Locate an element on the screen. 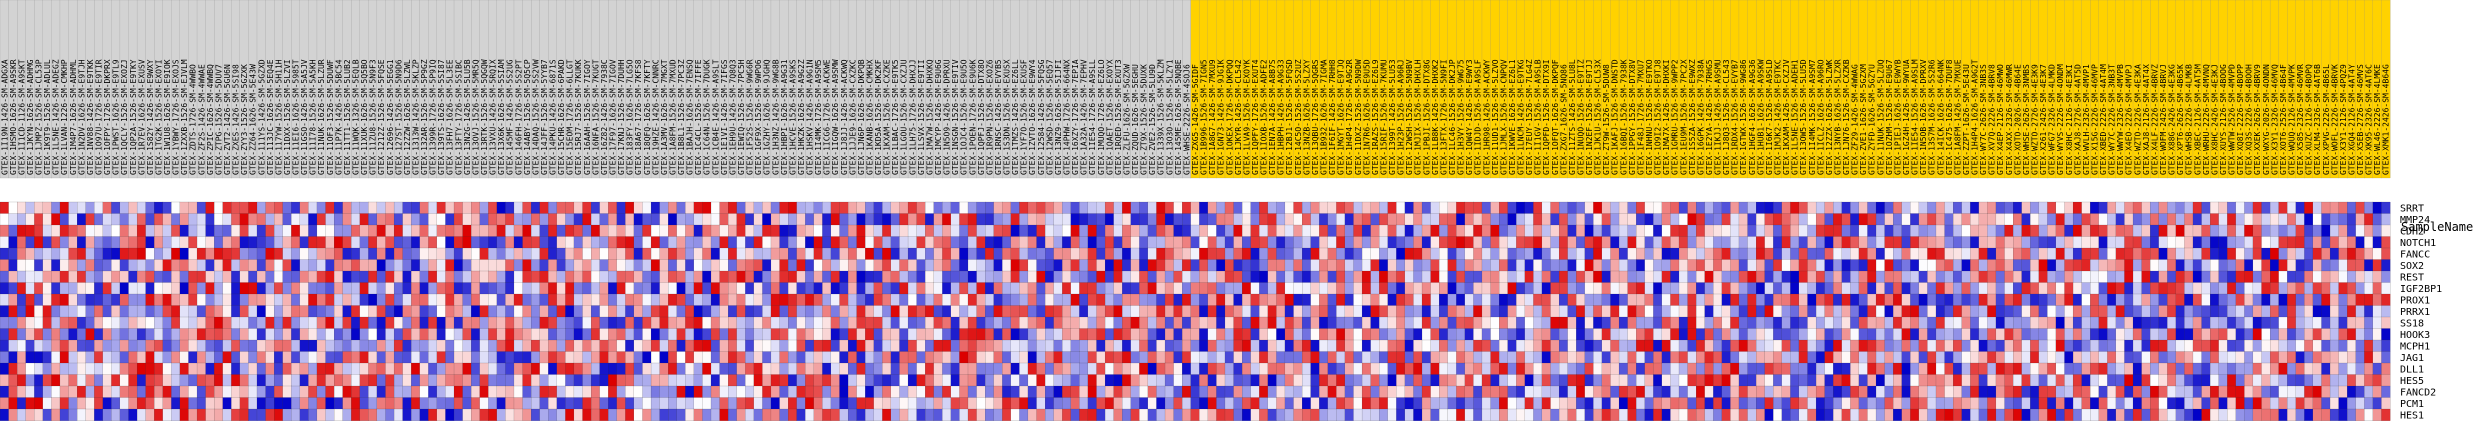 The image size is (2488, 432). column-label: GTEX-WVLH-2326-SM-4MVP1 is located at coordinates (2086, 119).